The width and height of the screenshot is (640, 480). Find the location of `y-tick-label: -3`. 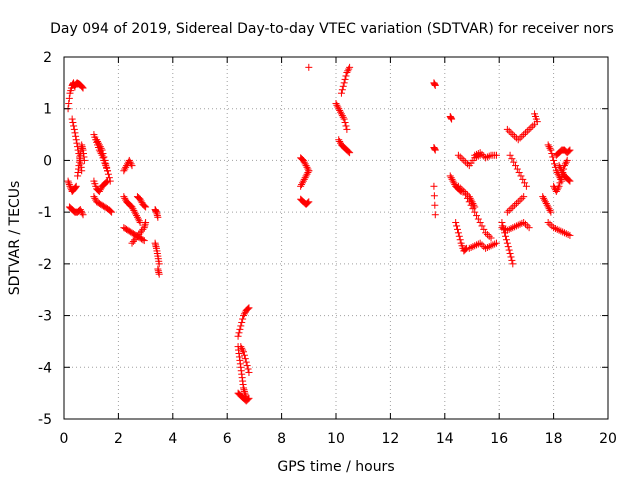

y-tick-label: -3 is located at coordinates (45, 317).